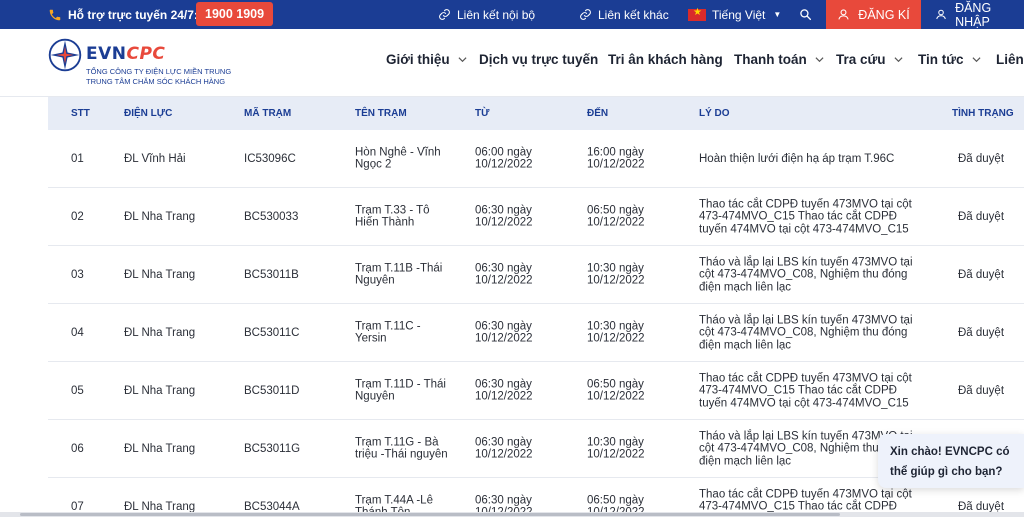 The width and height of the screenshot is (1024, 517). What do you see at coordinates (270, 158) in the screenshot?
I see `cell-ma-tram: IC53096C` at bounding box center [270, 158].